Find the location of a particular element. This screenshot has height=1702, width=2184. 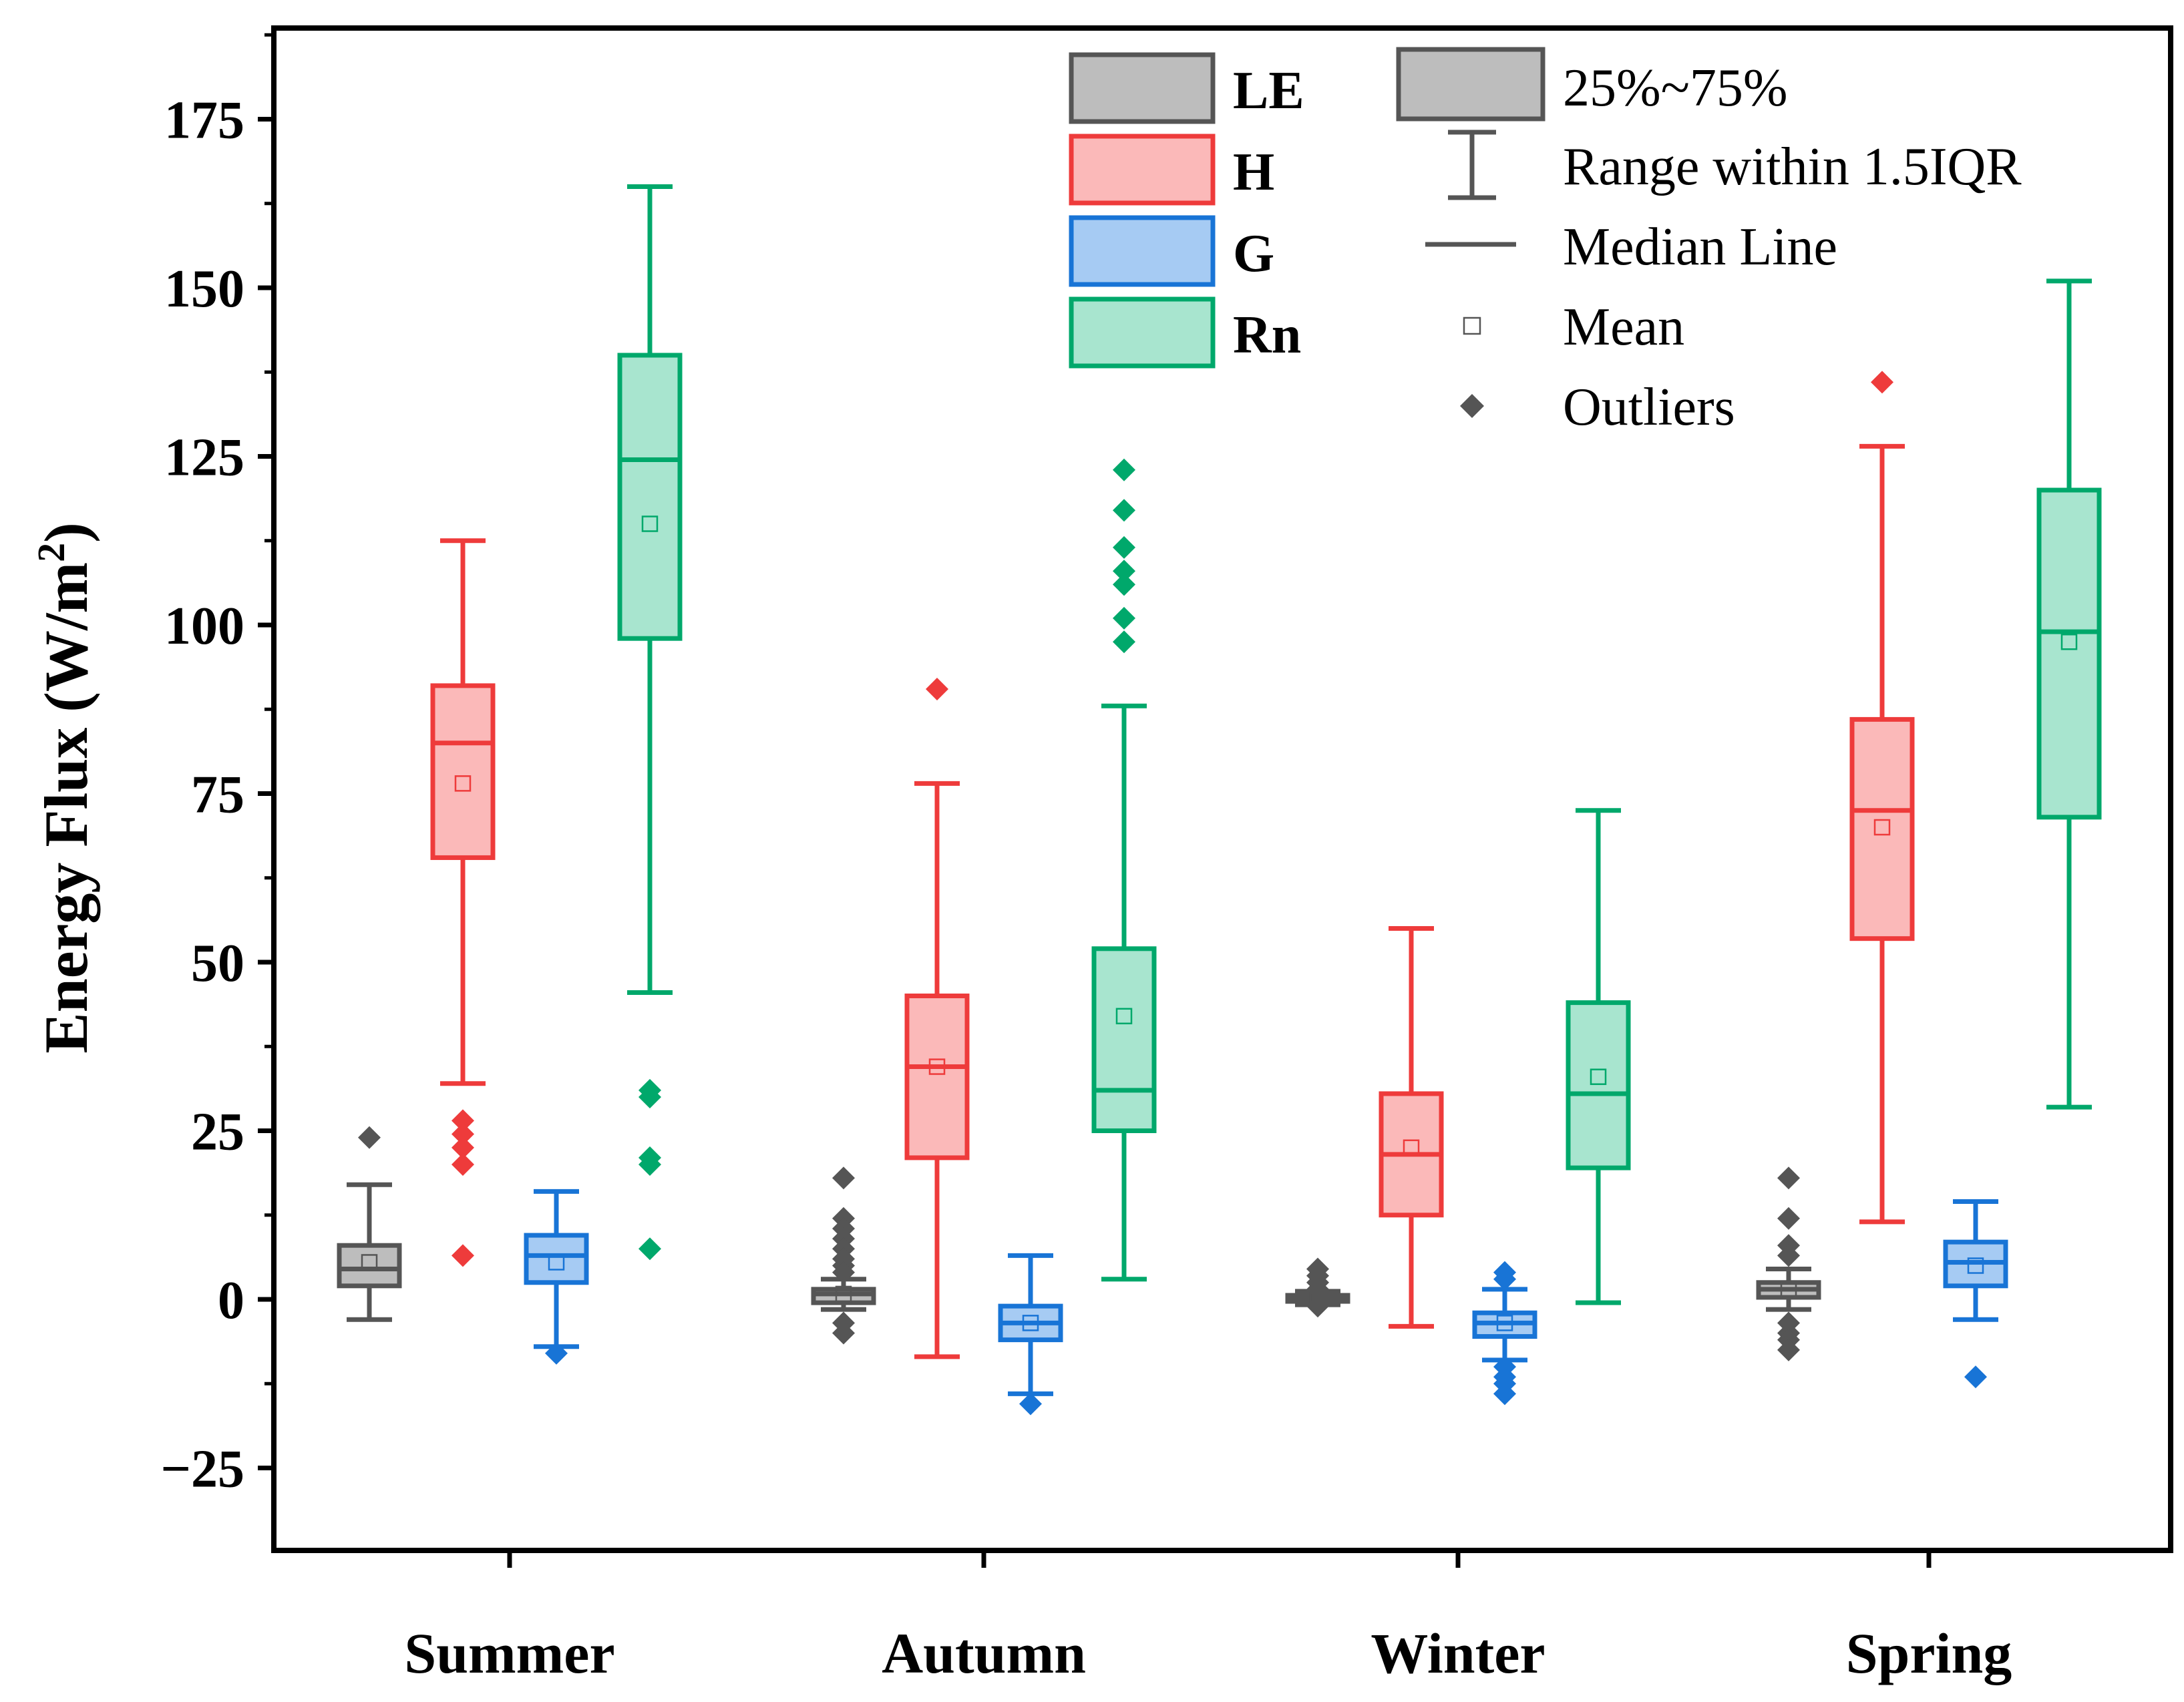

box-rn-autumn is located at coordinates (1124, 870).